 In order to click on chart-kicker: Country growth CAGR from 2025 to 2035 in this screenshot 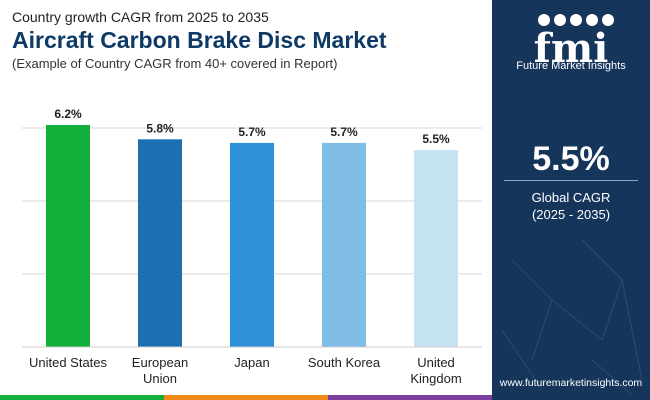, I will do `click(140, 17)`.